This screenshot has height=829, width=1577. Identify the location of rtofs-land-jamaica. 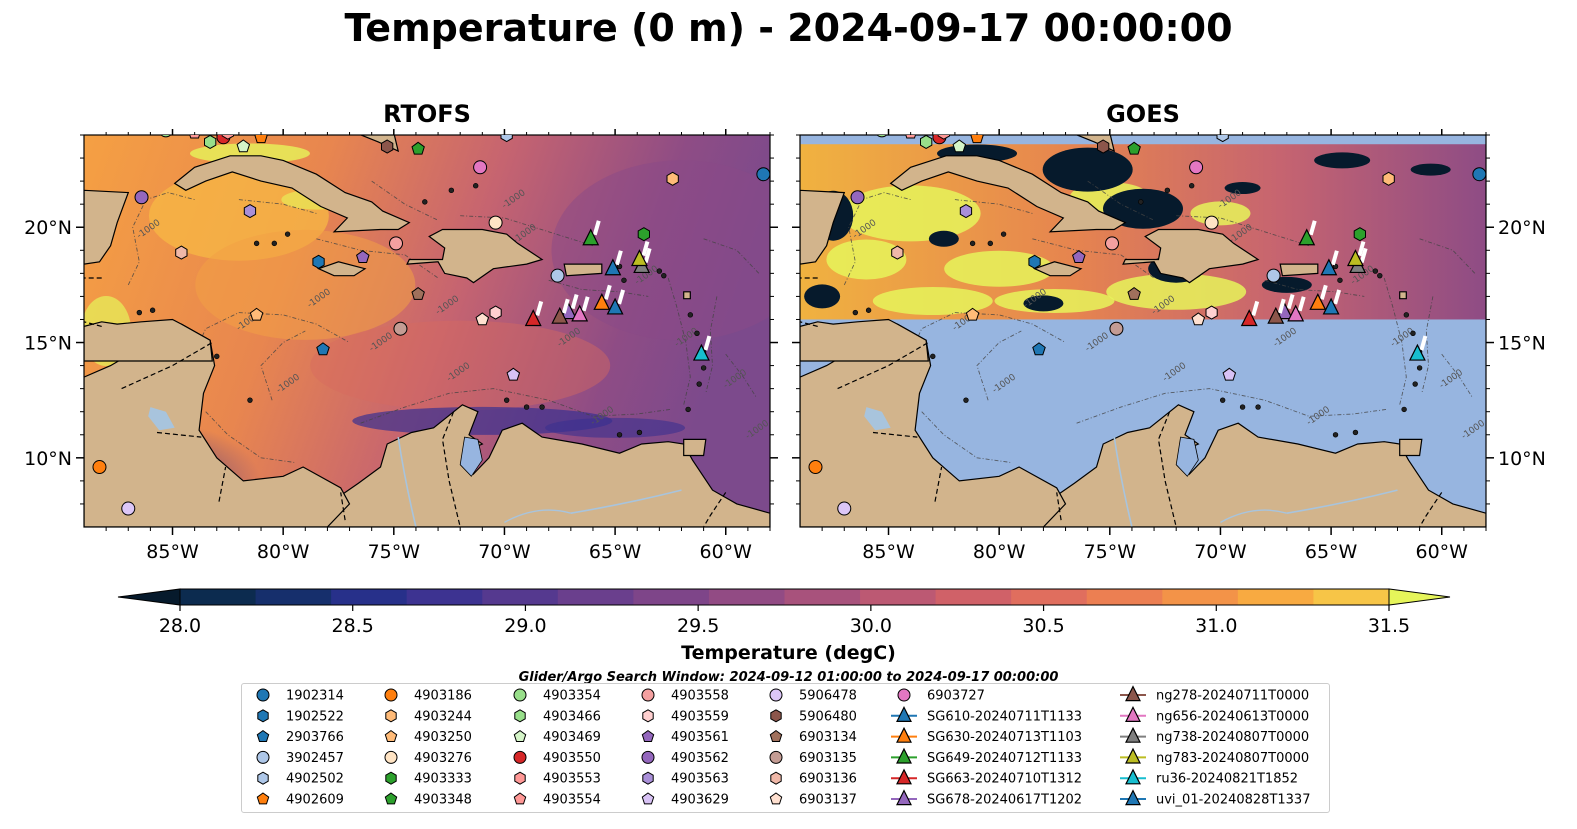
(341, 269).